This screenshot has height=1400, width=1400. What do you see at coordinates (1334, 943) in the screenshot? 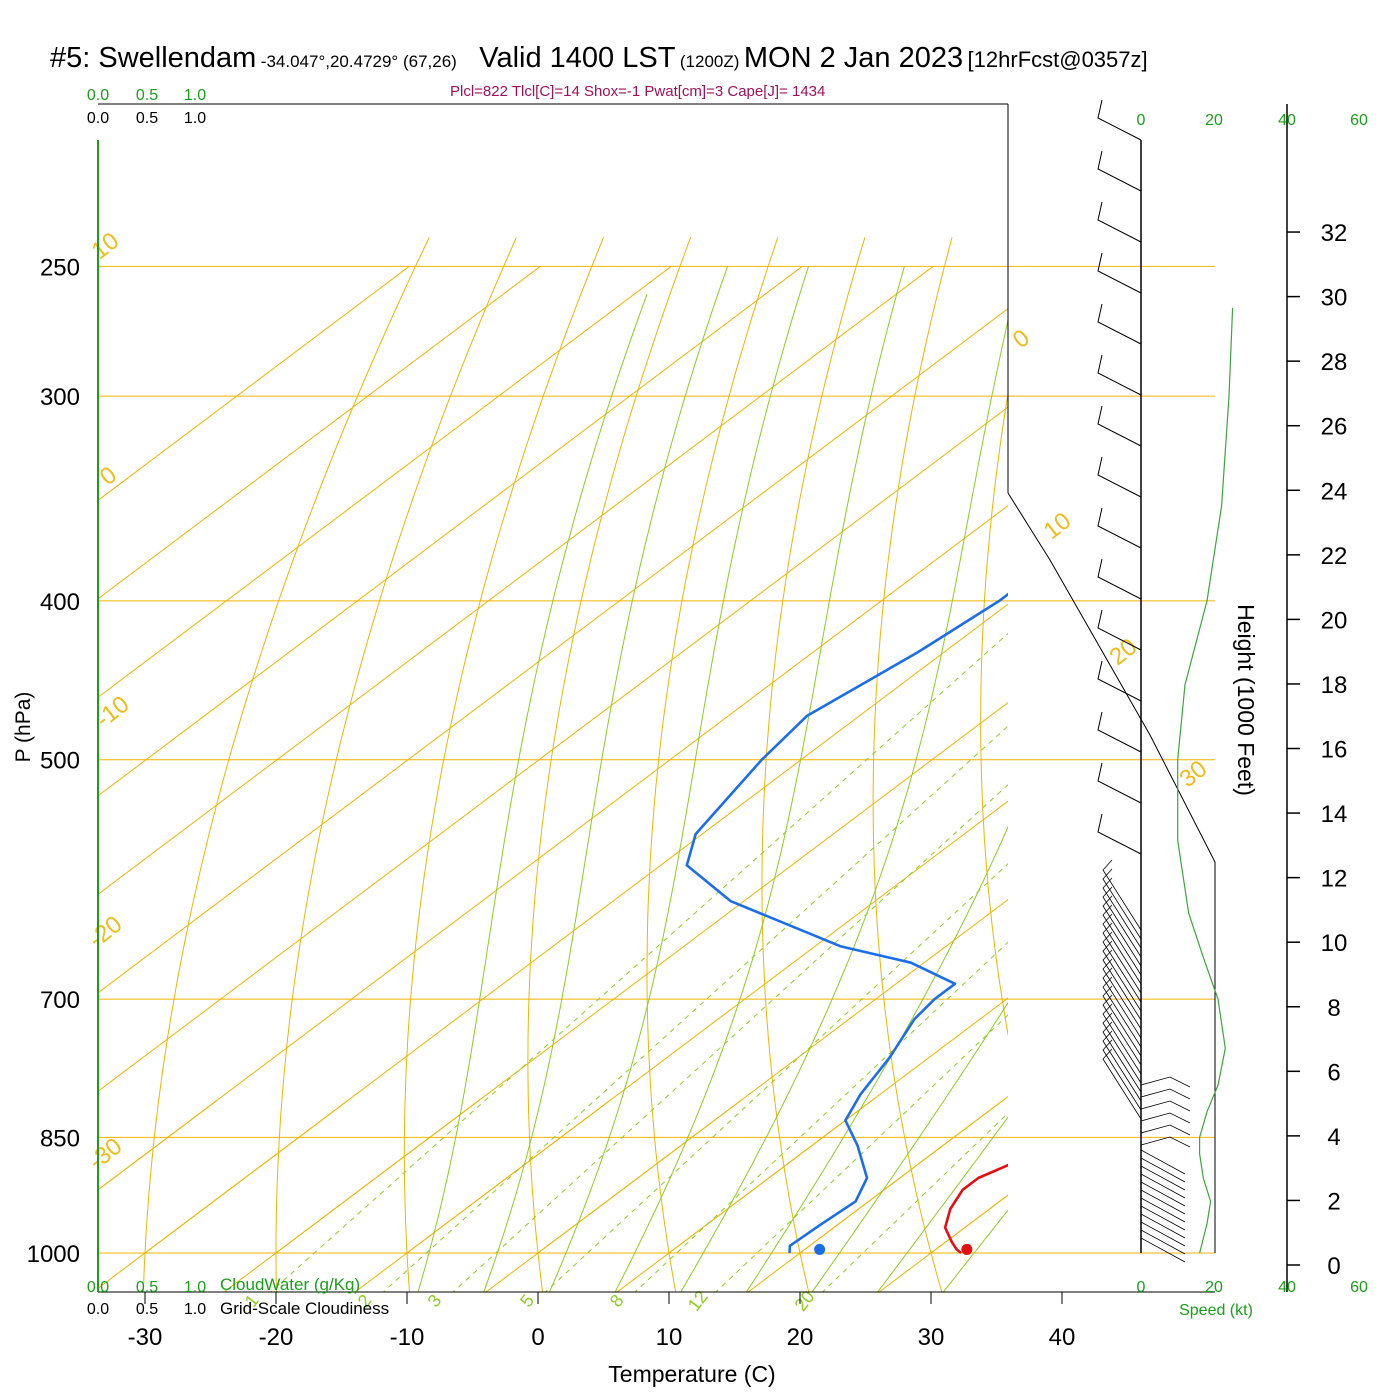
I see `height-tick-label: 10` at bounding box center [1334, 943].